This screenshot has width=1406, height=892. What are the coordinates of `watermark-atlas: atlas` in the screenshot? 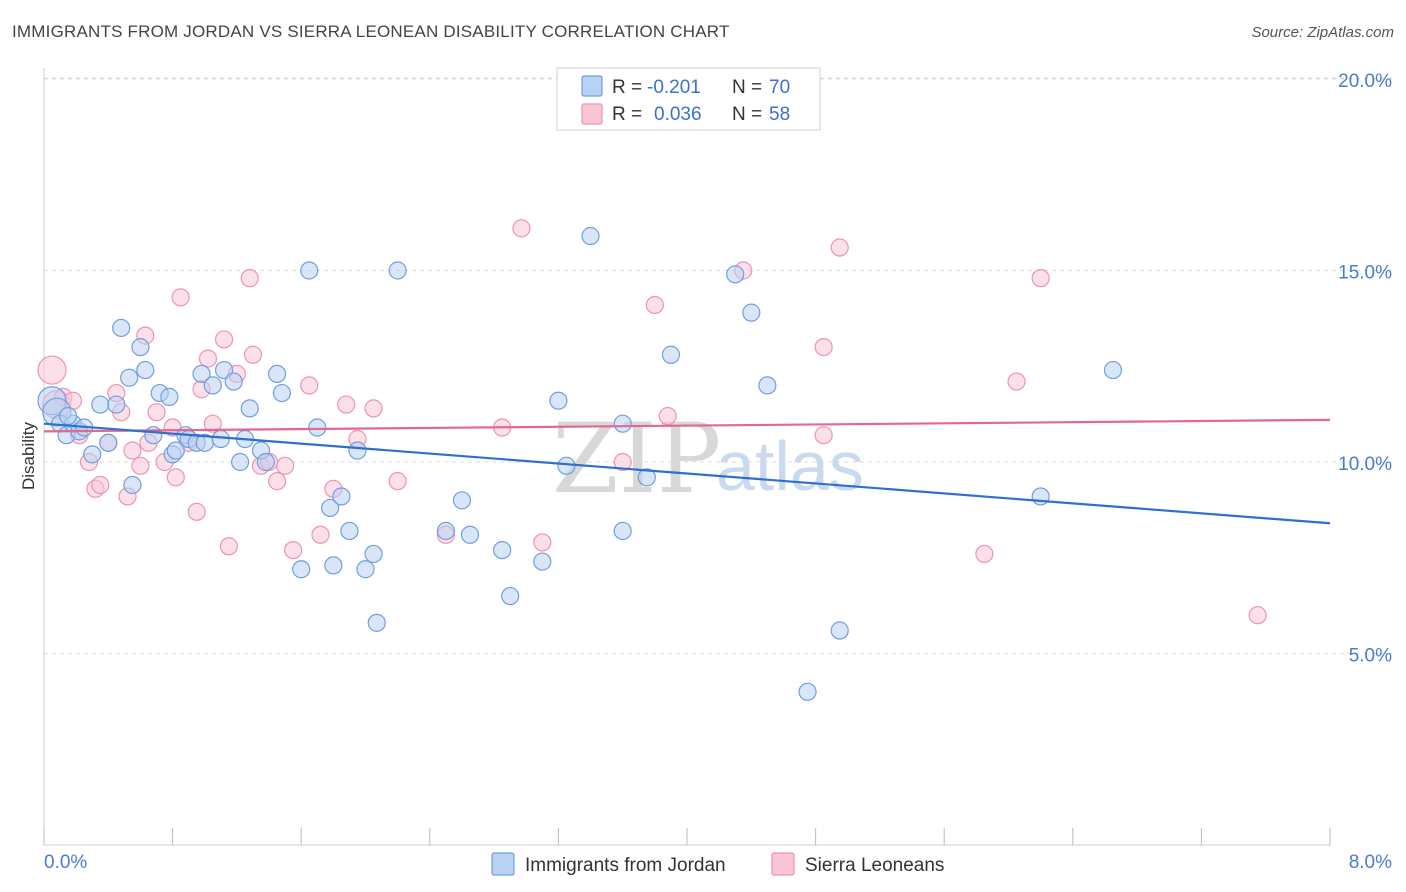 It's located at (790, 466).